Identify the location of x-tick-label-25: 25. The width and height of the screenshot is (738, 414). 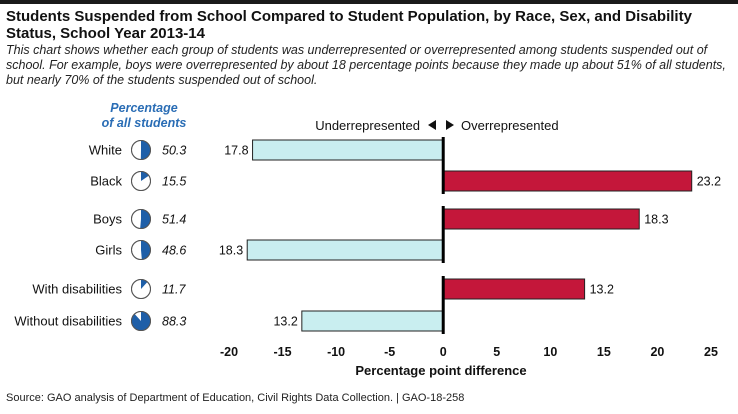
(711, 352).